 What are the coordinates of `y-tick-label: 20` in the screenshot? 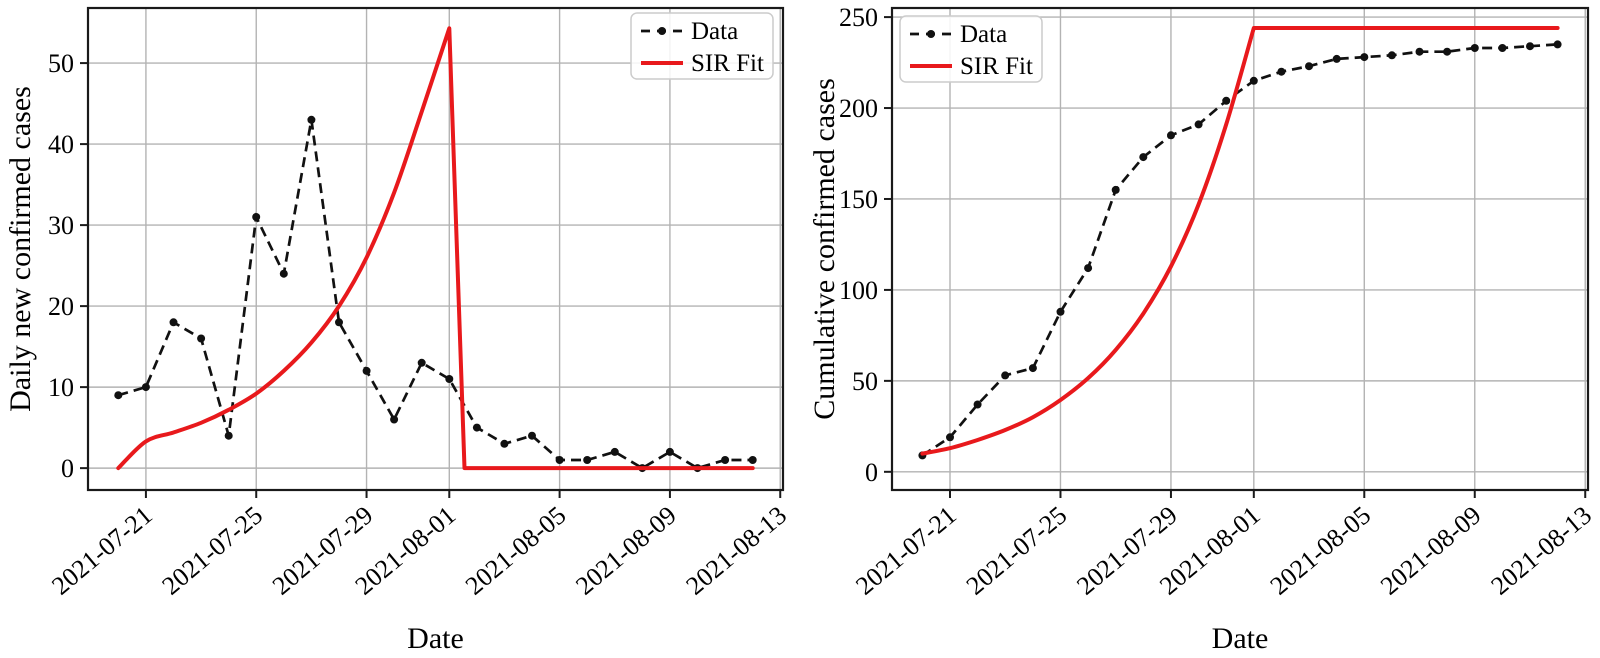 It's located at (61, 306).